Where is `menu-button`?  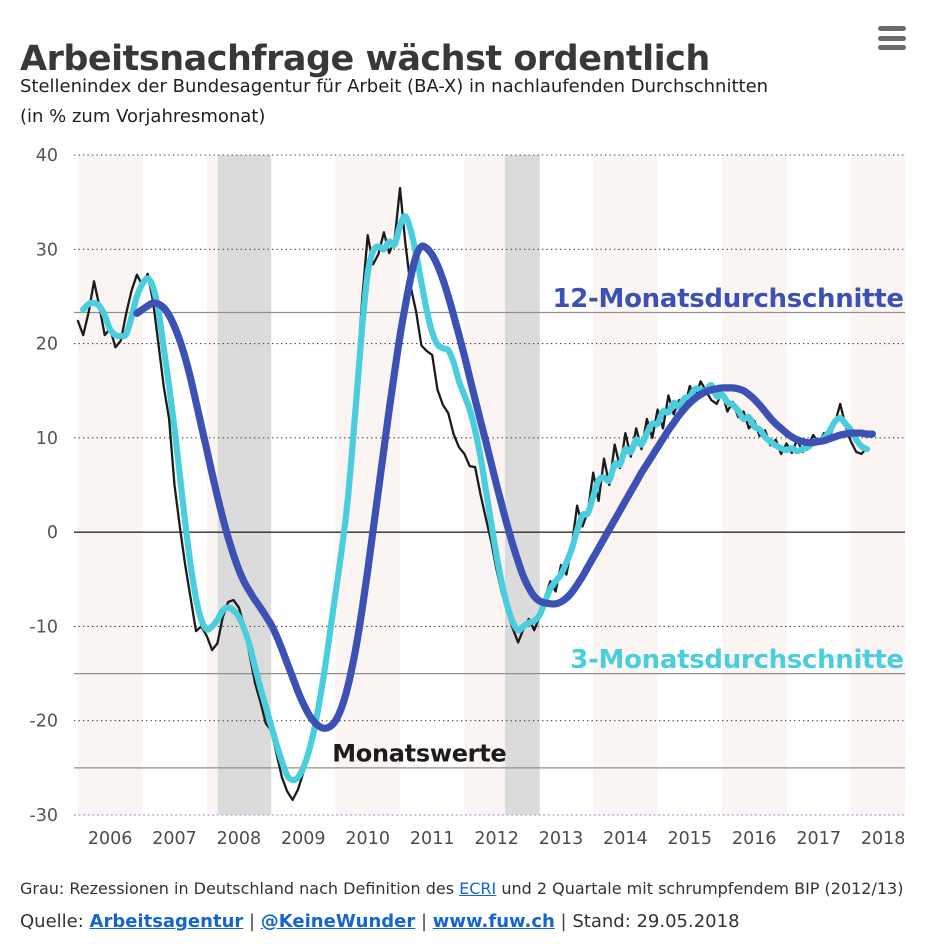
menu-button is located at coordinates (892, 38).